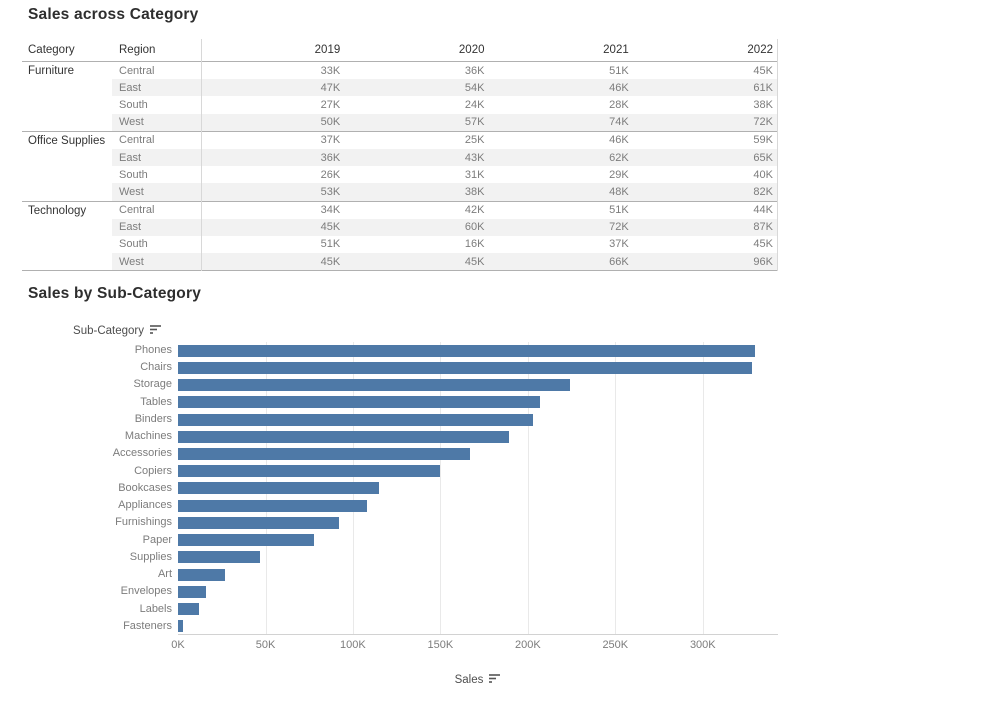  What do you see at coordinates (471, 50) in the screenshot?
I see `column-header-2020: 2020` at bounding box center [471, 50].